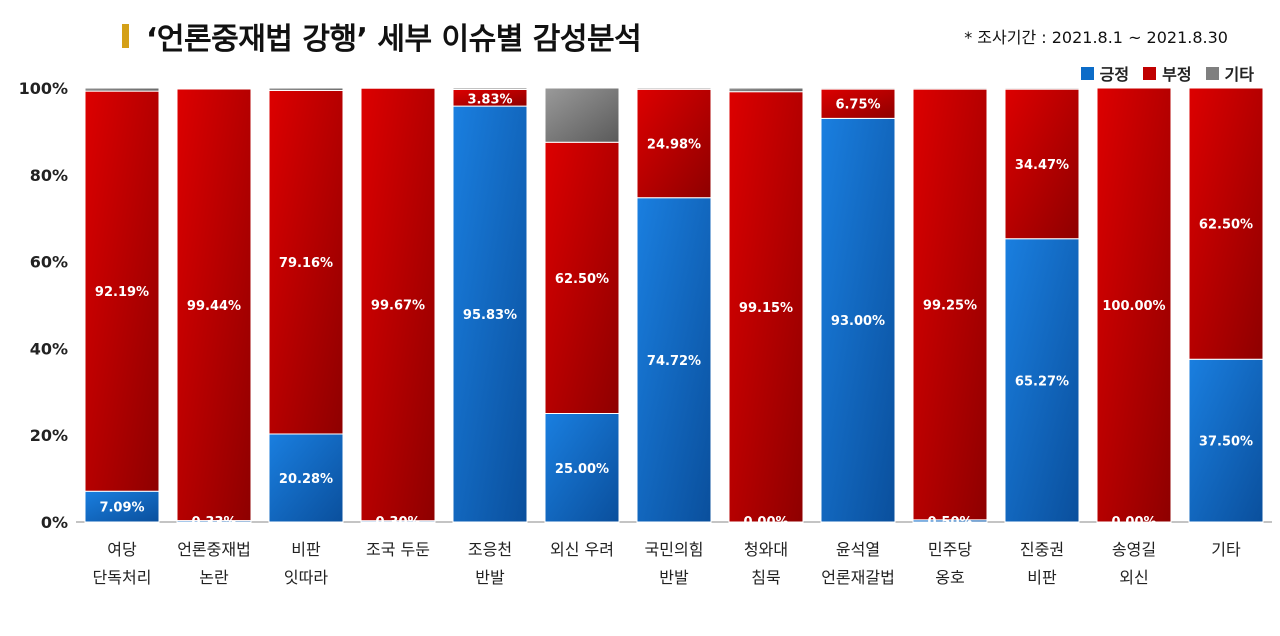 The height and width of the screenshot is (636, 1280). Describe the element at coordinates (1042, 549) in the screenshot. I see `x-category-label: 진중권` at that location.